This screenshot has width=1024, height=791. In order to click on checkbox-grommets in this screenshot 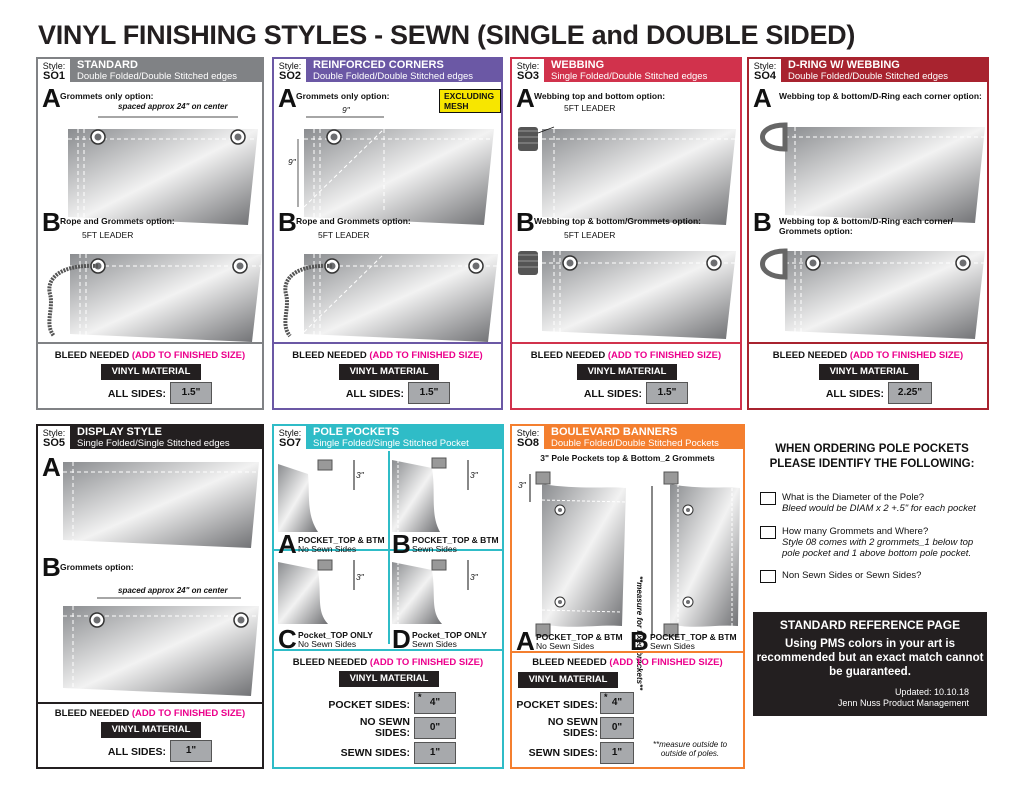, I will do `click(768, 532)`.